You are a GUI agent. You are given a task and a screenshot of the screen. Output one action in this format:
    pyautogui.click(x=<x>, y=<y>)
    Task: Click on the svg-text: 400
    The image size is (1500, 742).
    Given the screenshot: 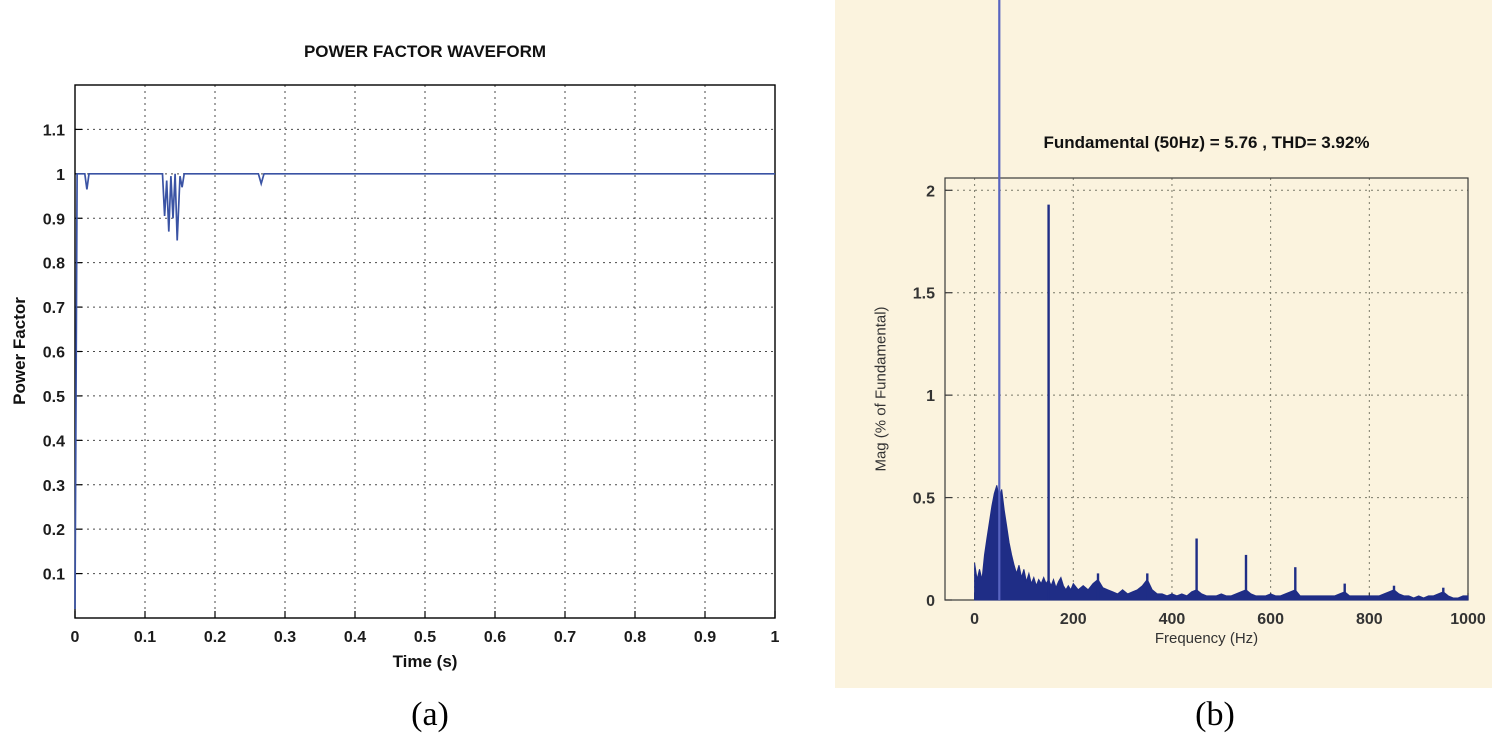 What is the action you would take?
    pyautogui.click(x=1172, y=619)
    